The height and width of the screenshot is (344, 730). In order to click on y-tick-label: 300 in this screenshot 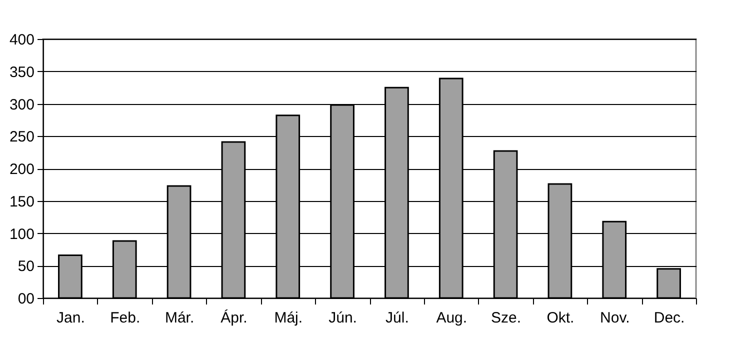, I will do `click(21, 105)`.